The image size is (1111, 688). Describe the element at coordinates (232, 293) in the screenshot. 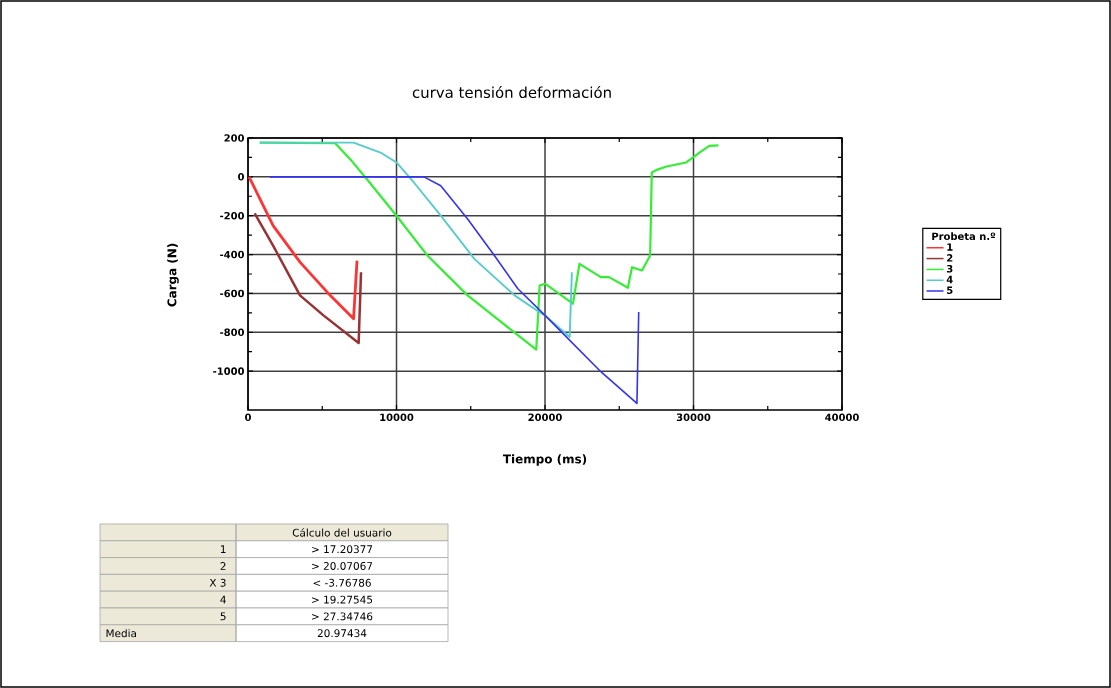

I see `y-tick-label: -600` at that location.